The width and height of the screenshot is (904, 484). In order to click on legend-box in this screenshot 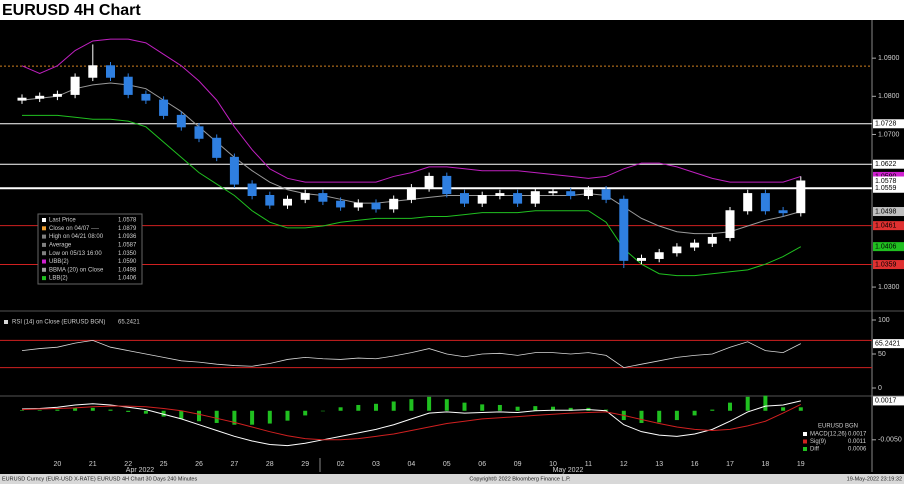, I will do `click(90, 249)`.